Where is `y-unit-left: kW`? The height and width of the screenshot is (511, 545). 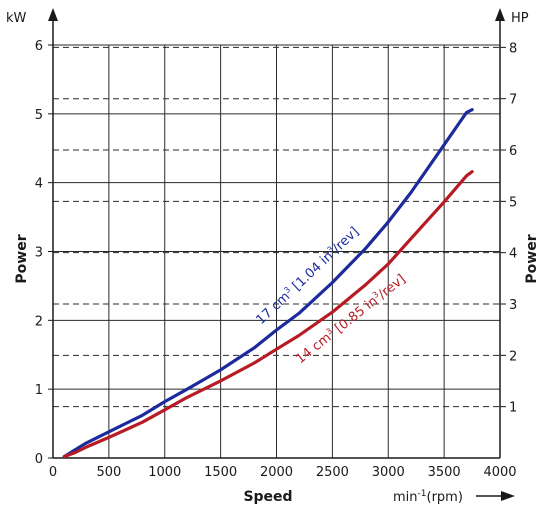
y-unit-left: kW is located at coordinates (16, 18).